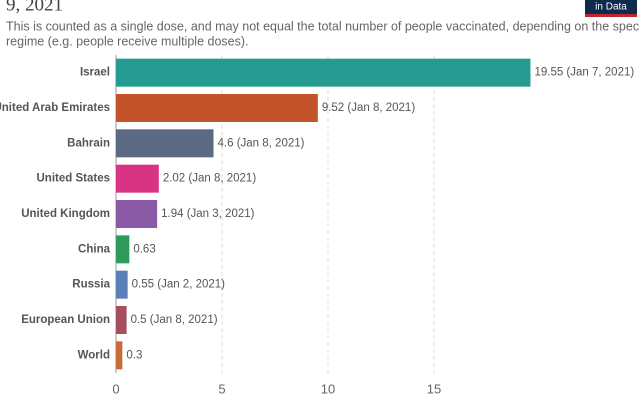 The image size is (640, 400). I want to click on logo-box, so click(611, 7).